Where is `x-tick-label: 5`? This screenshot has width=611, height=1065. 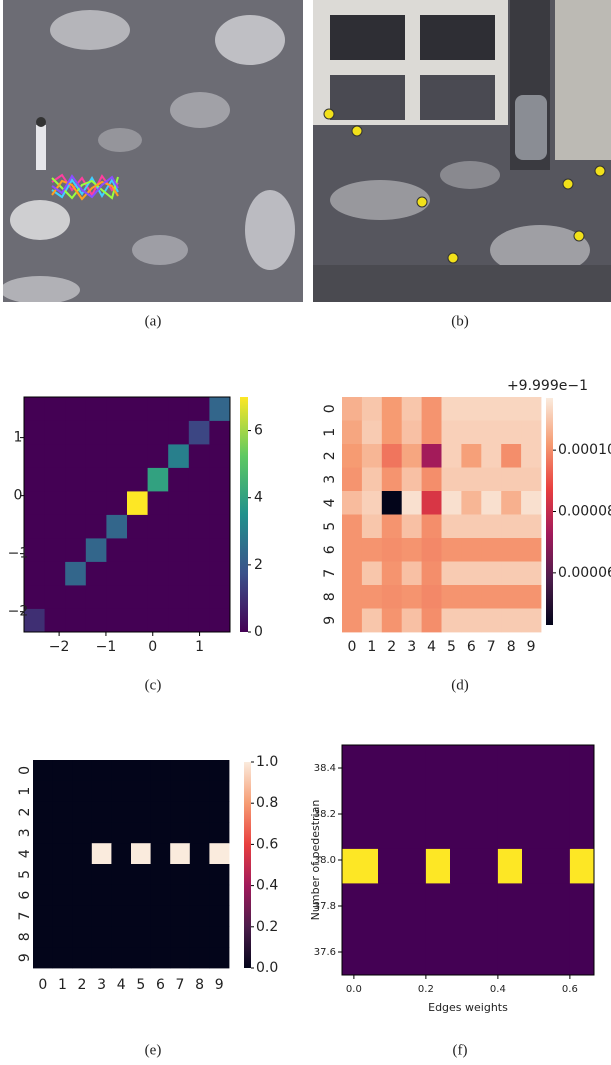 x-tick-label: 5 is located at coordinates (451, 647).